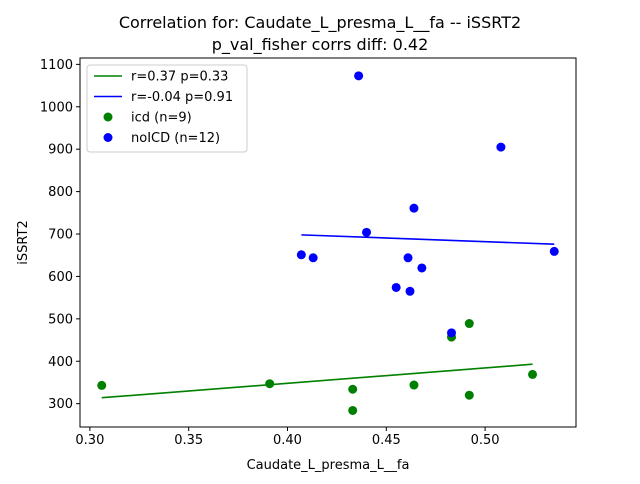 The width and height of the screenshot is (640, 484). What do you see at coordinates (60, 277) in the screenshot?
I see `y-tick-label: 600` at bounding box center [60, 277].